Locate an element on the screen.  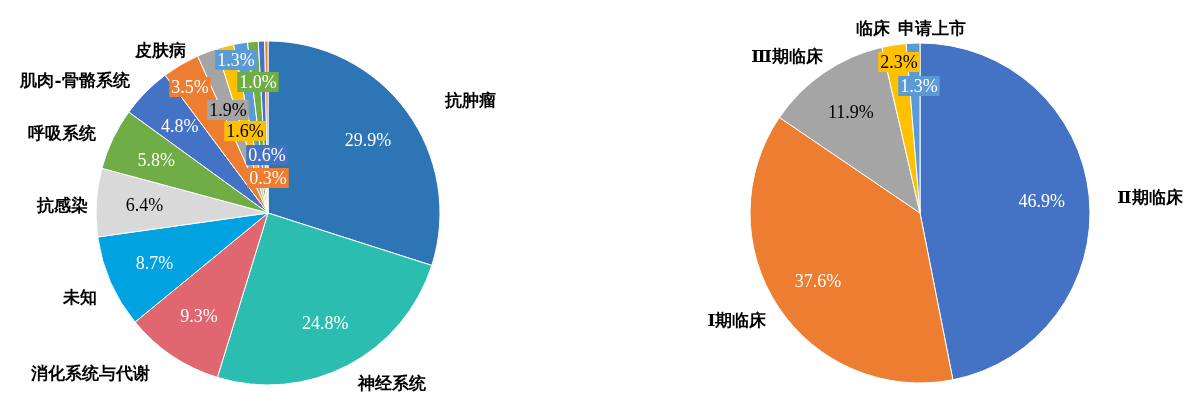
slice-label: 未知 is located at coordinates (79, 297).